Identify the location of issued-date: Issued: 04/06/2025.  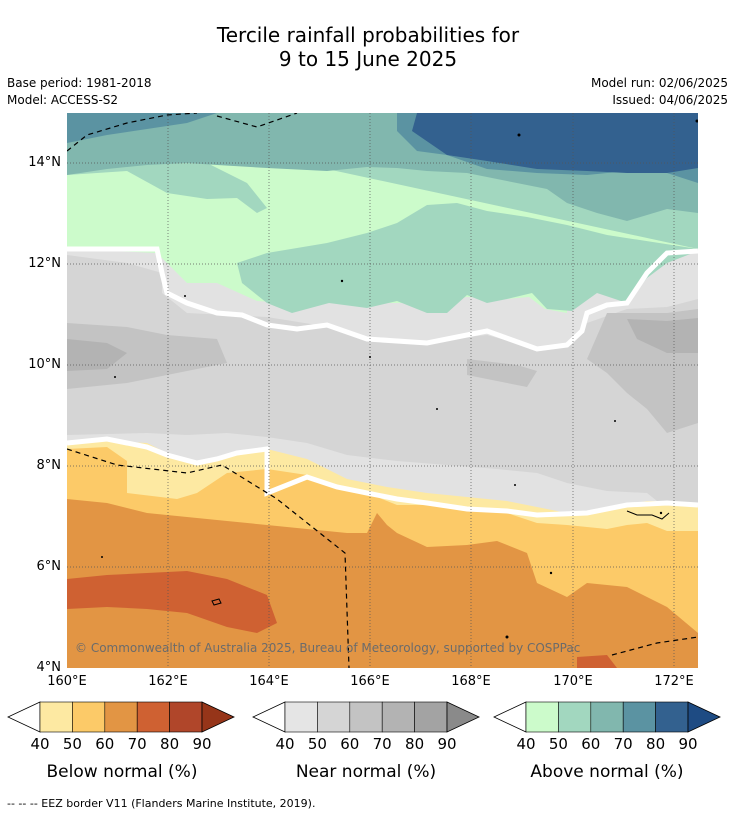
(670, 100).